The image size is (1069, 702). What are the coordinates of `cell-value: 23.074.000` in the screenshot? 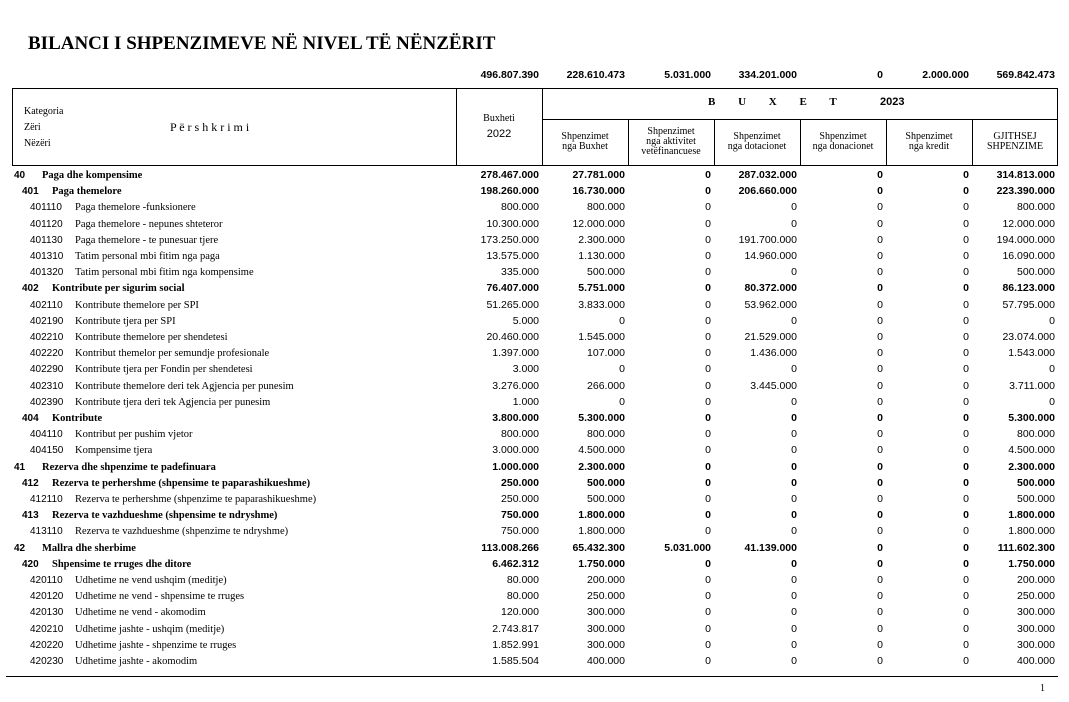 It's located at (1028, 337).